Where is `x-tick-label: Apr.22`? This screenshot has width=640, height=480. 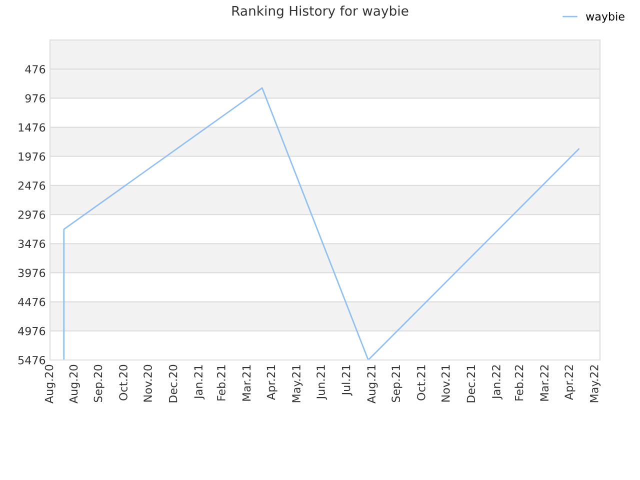
x-tick-label: Apr.22 is located at coordinates (570, 382).